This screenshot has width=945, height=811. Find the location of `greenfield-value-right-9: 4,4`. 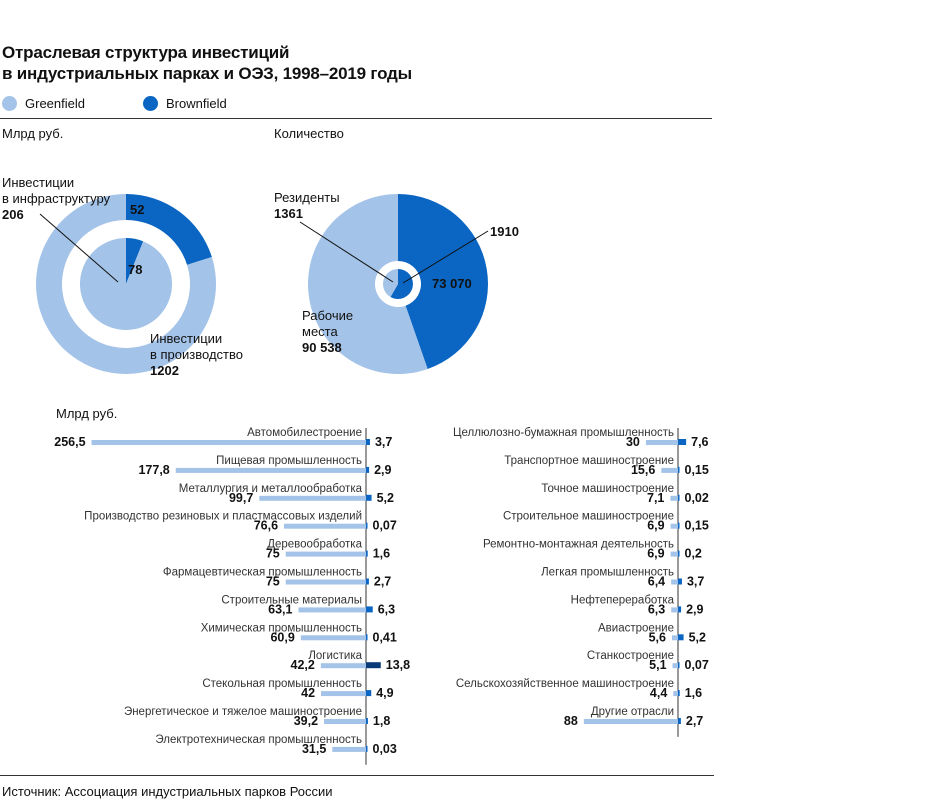

greenfield-value-right-9: 4,4 is located at coordinates (658, 693).